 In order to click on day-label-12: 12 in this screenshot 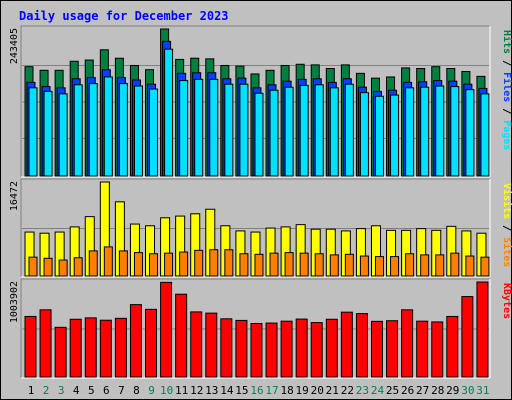, I will do `click(196, 390)`.